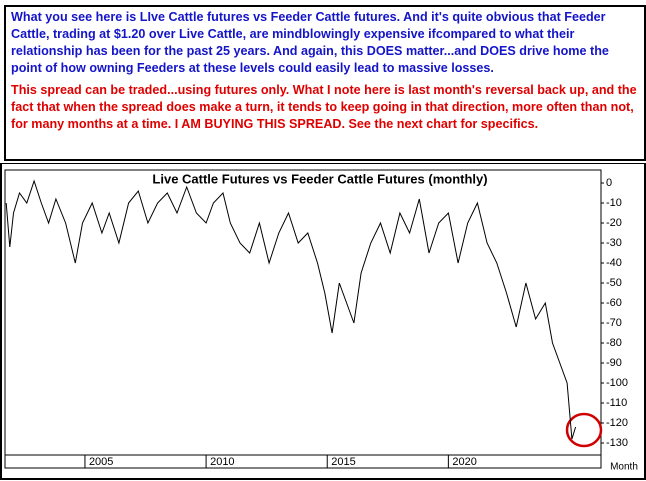  What do you see at coordinates (614, 223) in the screenshot?
I see `y-tick-label: -20` at bounding box center [614, 223].